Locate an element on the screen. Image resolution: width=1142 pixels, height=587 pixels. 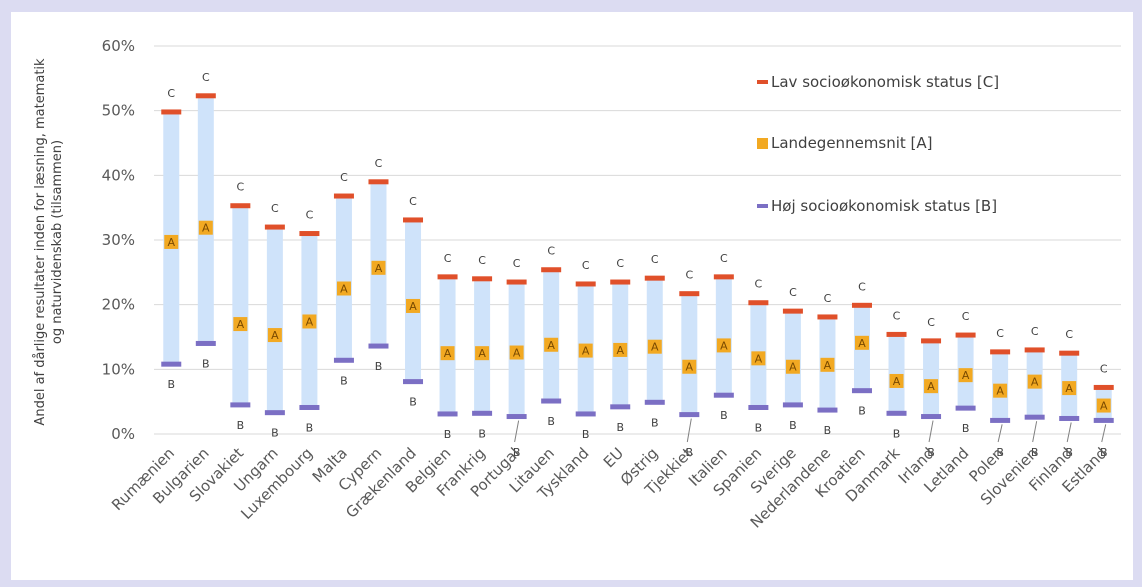
y-tick-label: 50% is located at coordinates (118, 111).